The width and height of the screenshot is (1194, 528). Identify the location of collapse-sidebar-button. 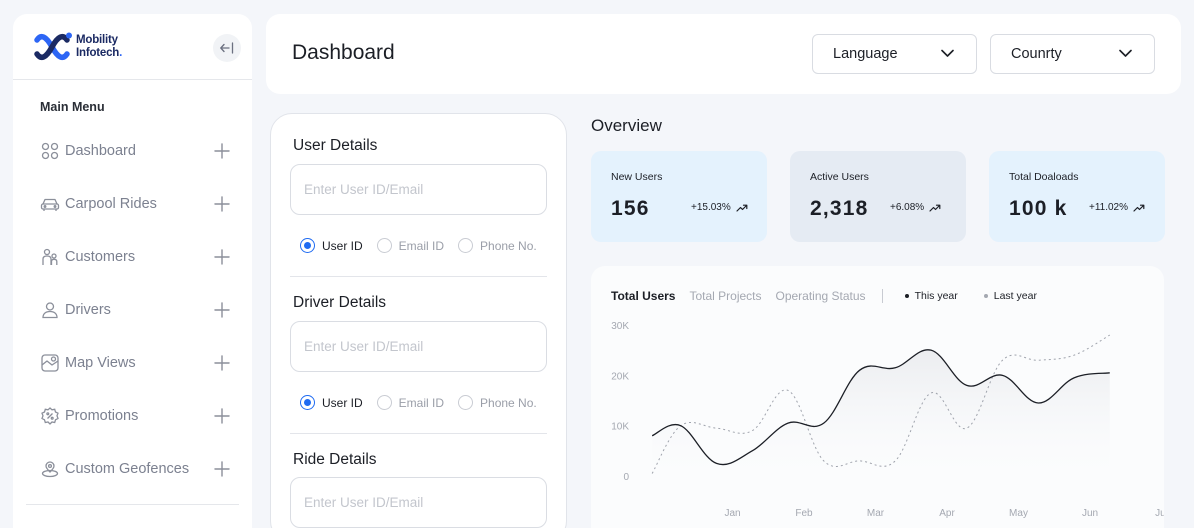
(227, 48).